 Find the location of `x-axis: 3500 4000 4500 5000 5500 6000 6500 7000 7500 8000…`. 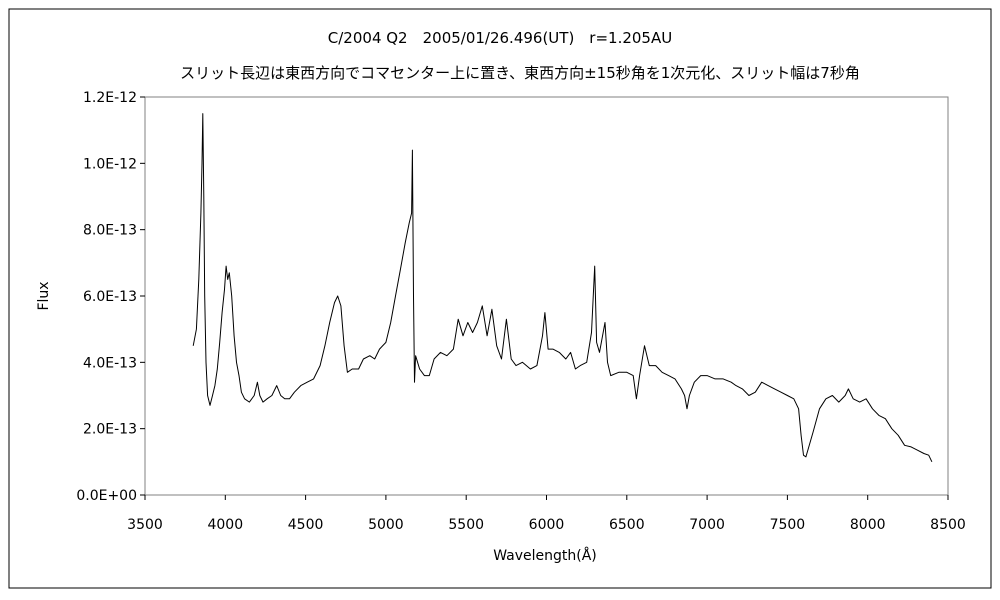

x-axis: 3500 4000 4500 5000 5500 6000 6500 7000 7500 8000… is located at coordinates (546, 514).